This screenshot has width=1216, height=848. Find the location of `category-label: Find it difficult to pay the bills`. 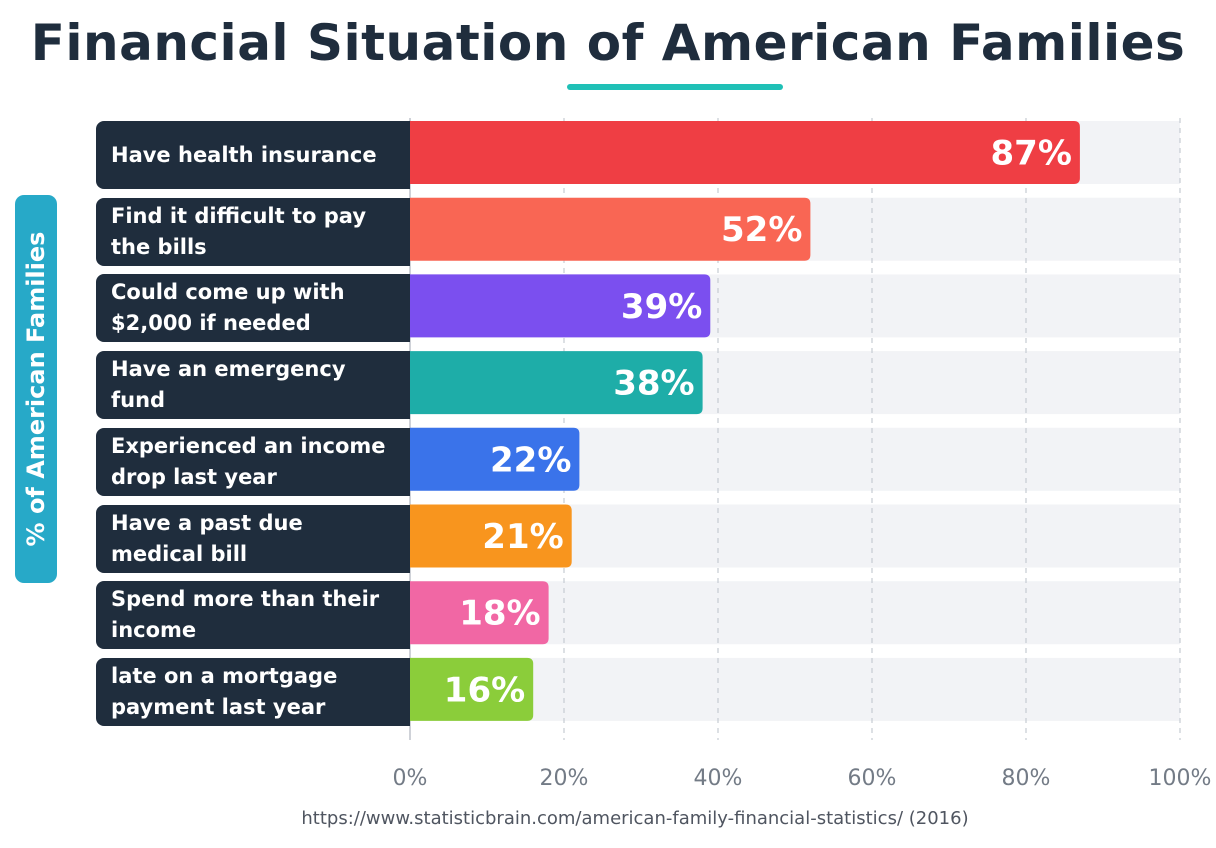

category-label: Find it difficult to pay the bills is located at coordinates (239, 231).